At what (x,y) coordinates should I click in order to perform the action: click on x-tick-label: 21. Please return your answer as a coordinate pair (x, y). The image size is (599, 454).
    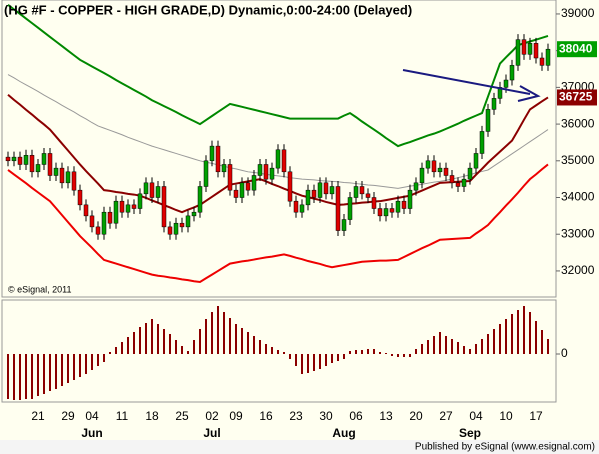
    Looking at the image, I should click on (38, 416).